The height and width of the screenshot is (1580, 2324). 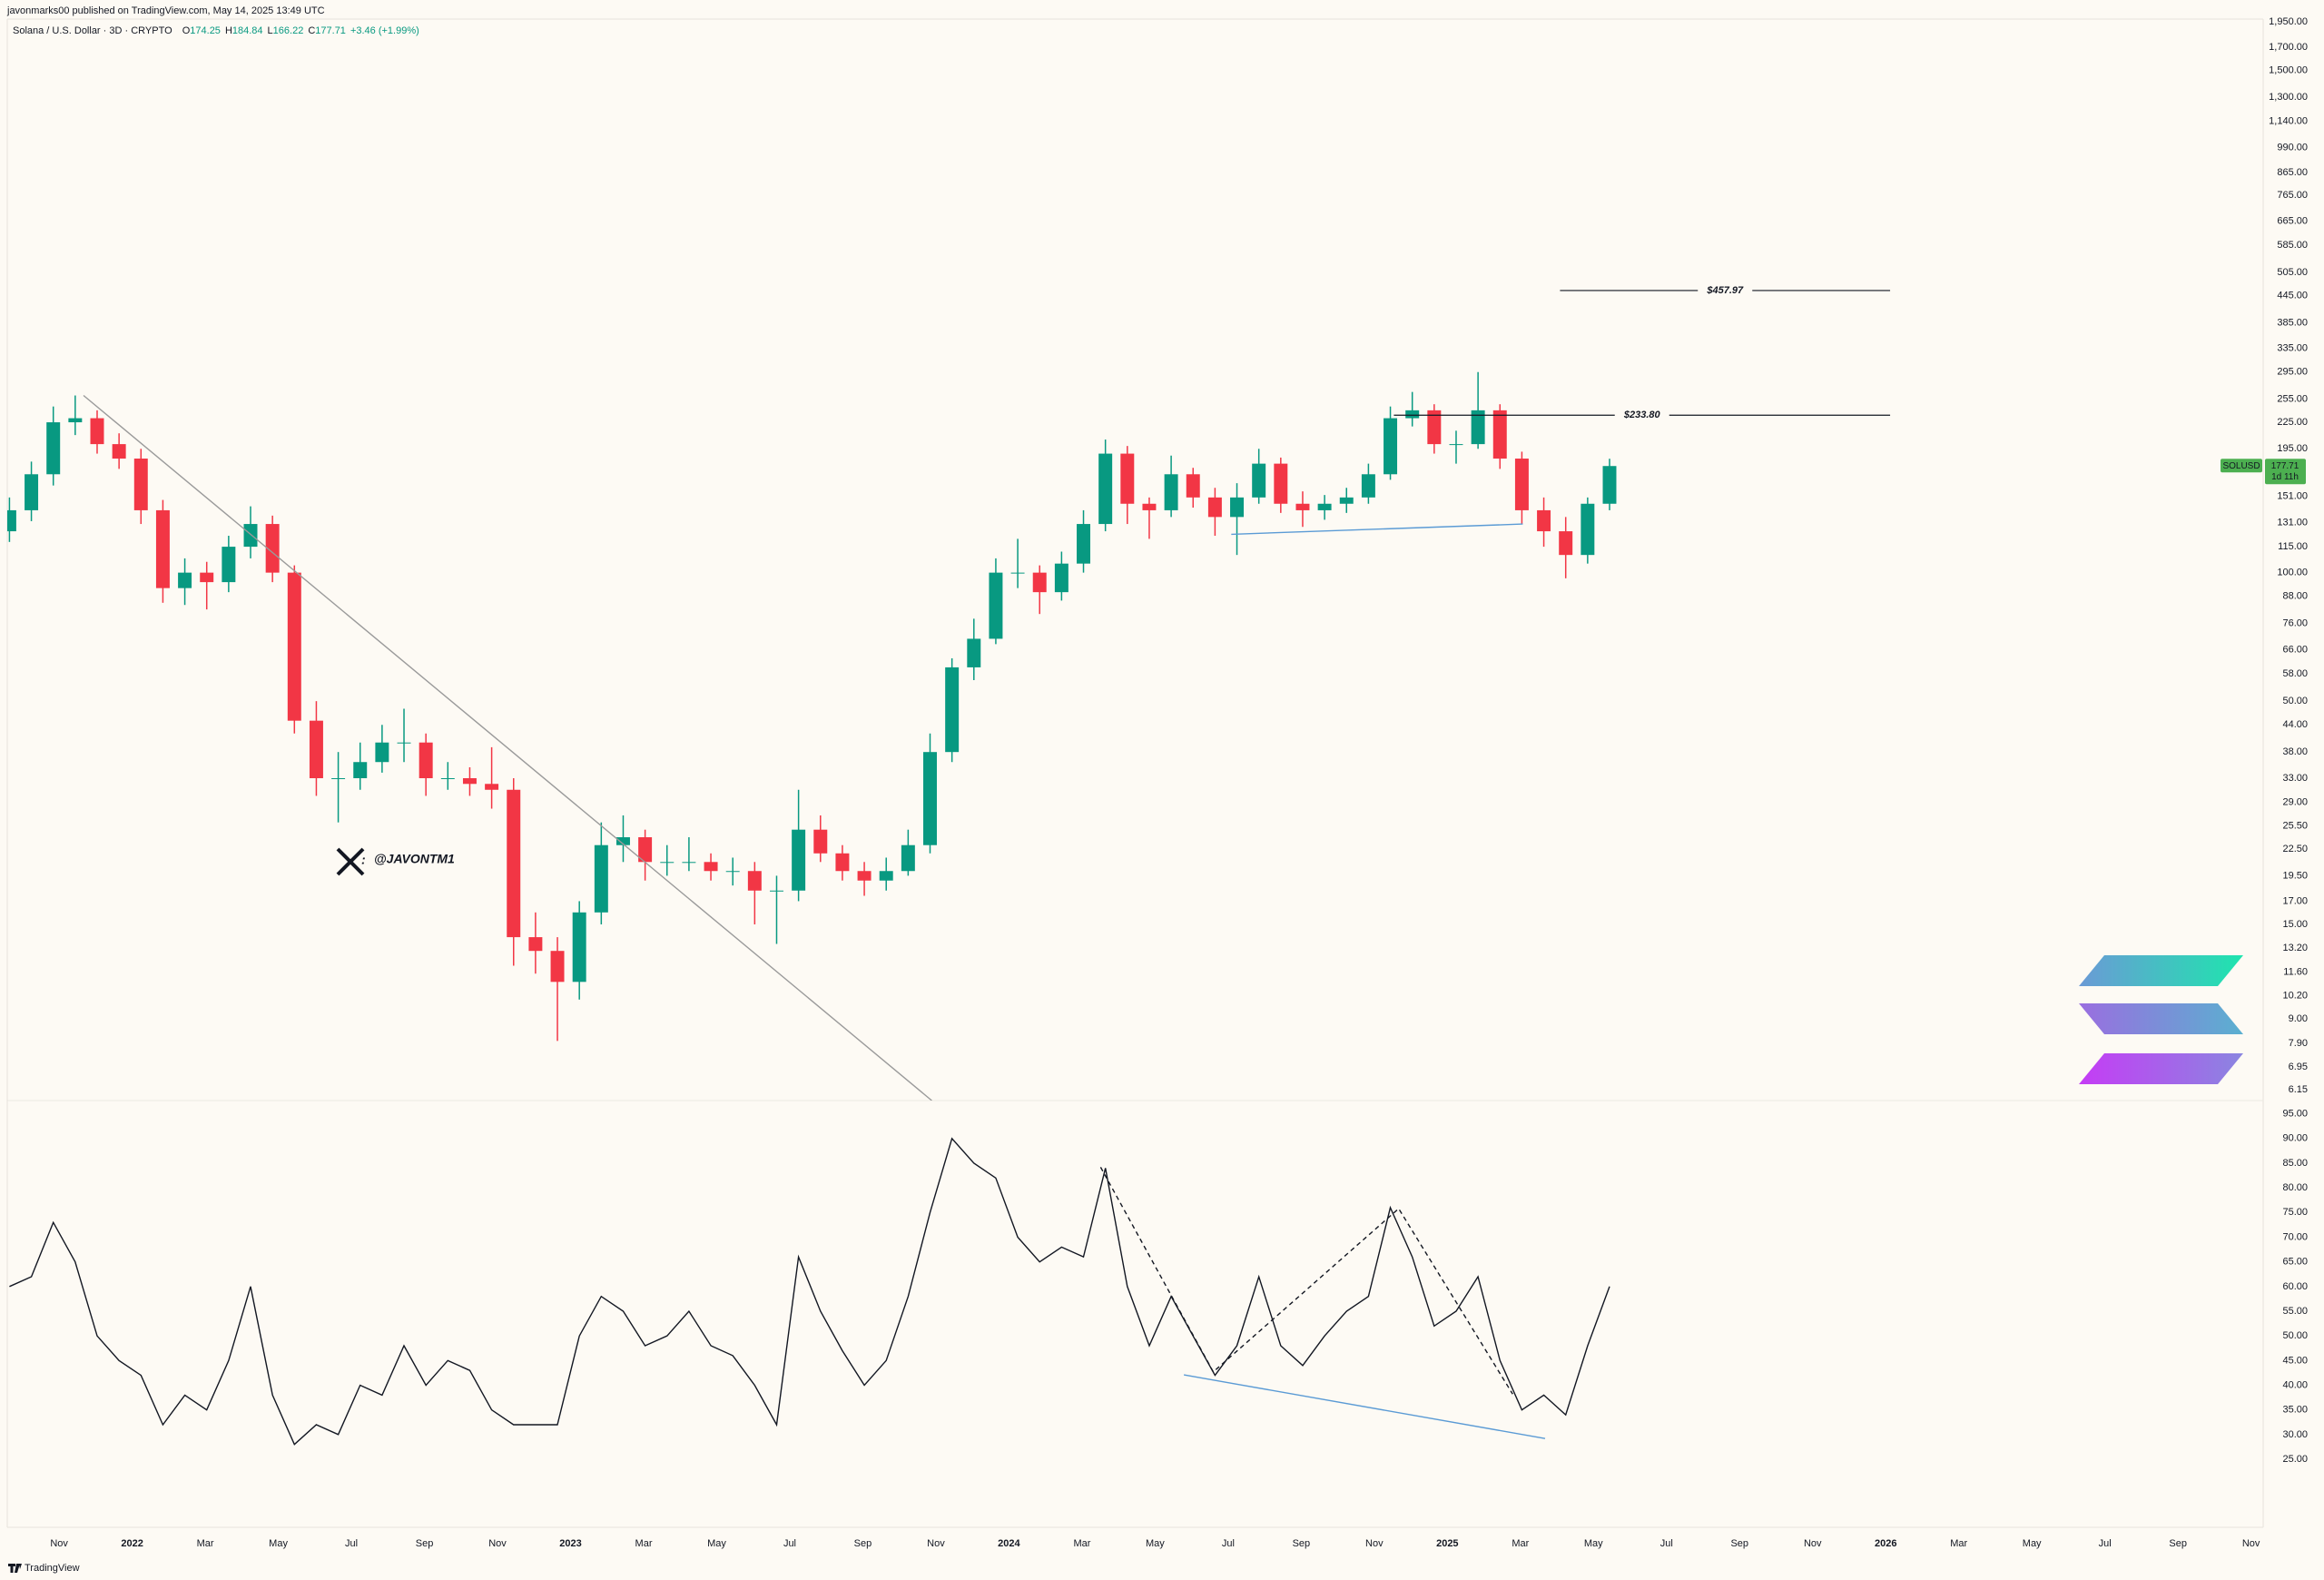 What do you see at coordinates (2161, 971) in the screenshot?
I see `logo-bar` at bounding box center [2161, 971].